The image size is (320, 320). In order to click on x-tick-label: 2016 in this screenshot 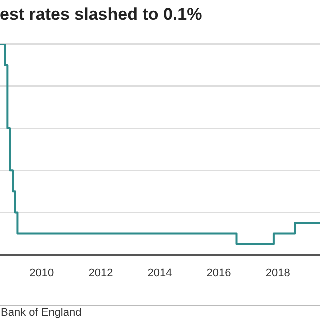, I will do `click(219, 273)`.